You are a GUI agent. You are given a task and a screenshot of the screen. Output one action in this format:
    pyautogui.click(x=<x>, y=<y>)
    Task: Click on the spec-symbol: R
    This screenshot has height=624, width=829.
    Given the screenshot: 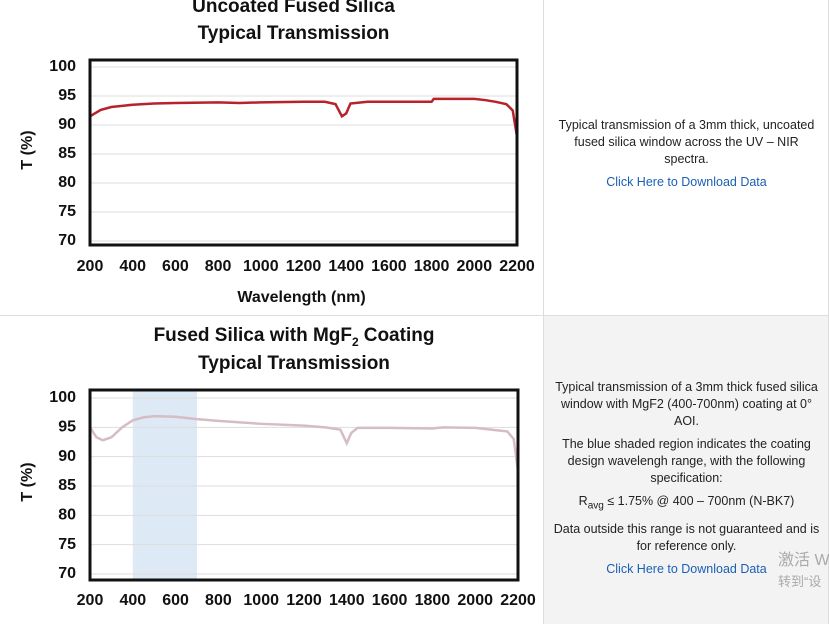 What is the action you would take?
    pyautogui.click(x=583, y=501)
    